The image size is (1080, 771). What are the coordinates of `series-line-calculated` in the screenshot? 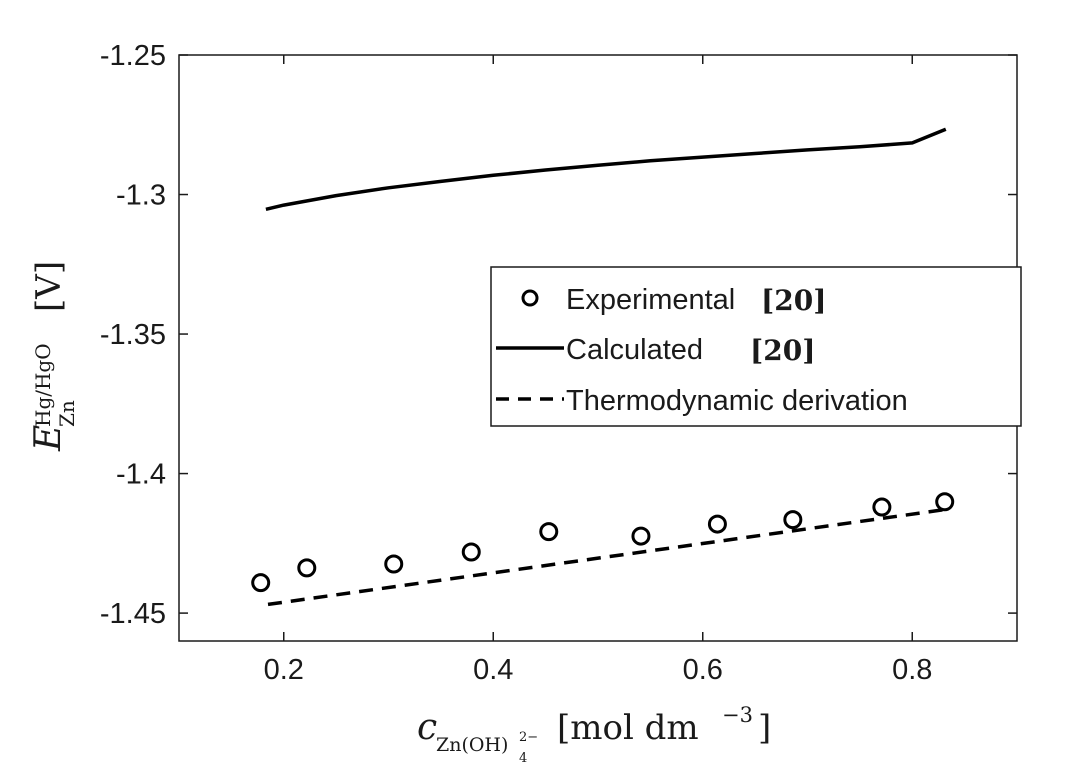 It's located at (606, 169).